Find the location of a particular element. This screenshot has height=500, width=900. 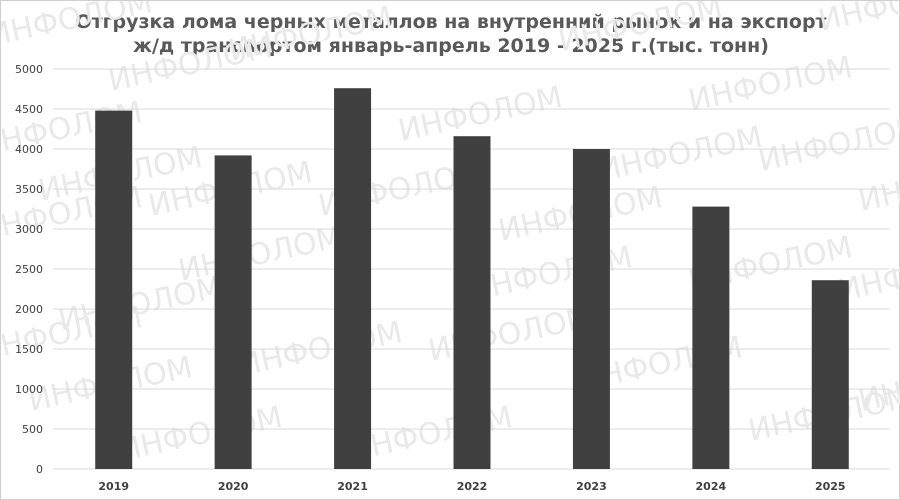

x-tick-label: 2022 is located at coordinates (472, 486).